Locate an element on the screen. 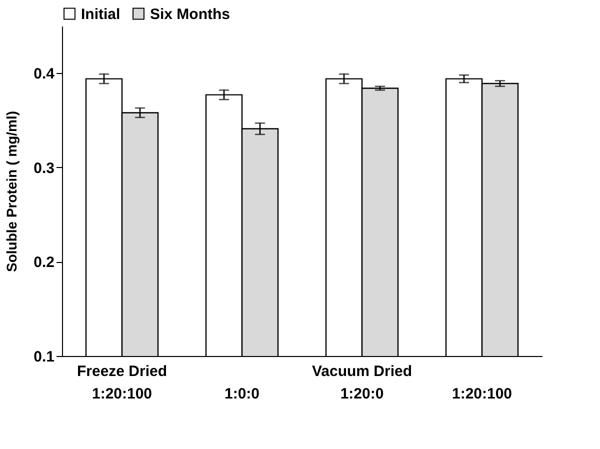 This screenshot has height=449, width=600. legend-label: Initial is located at coordinates (100, 14).